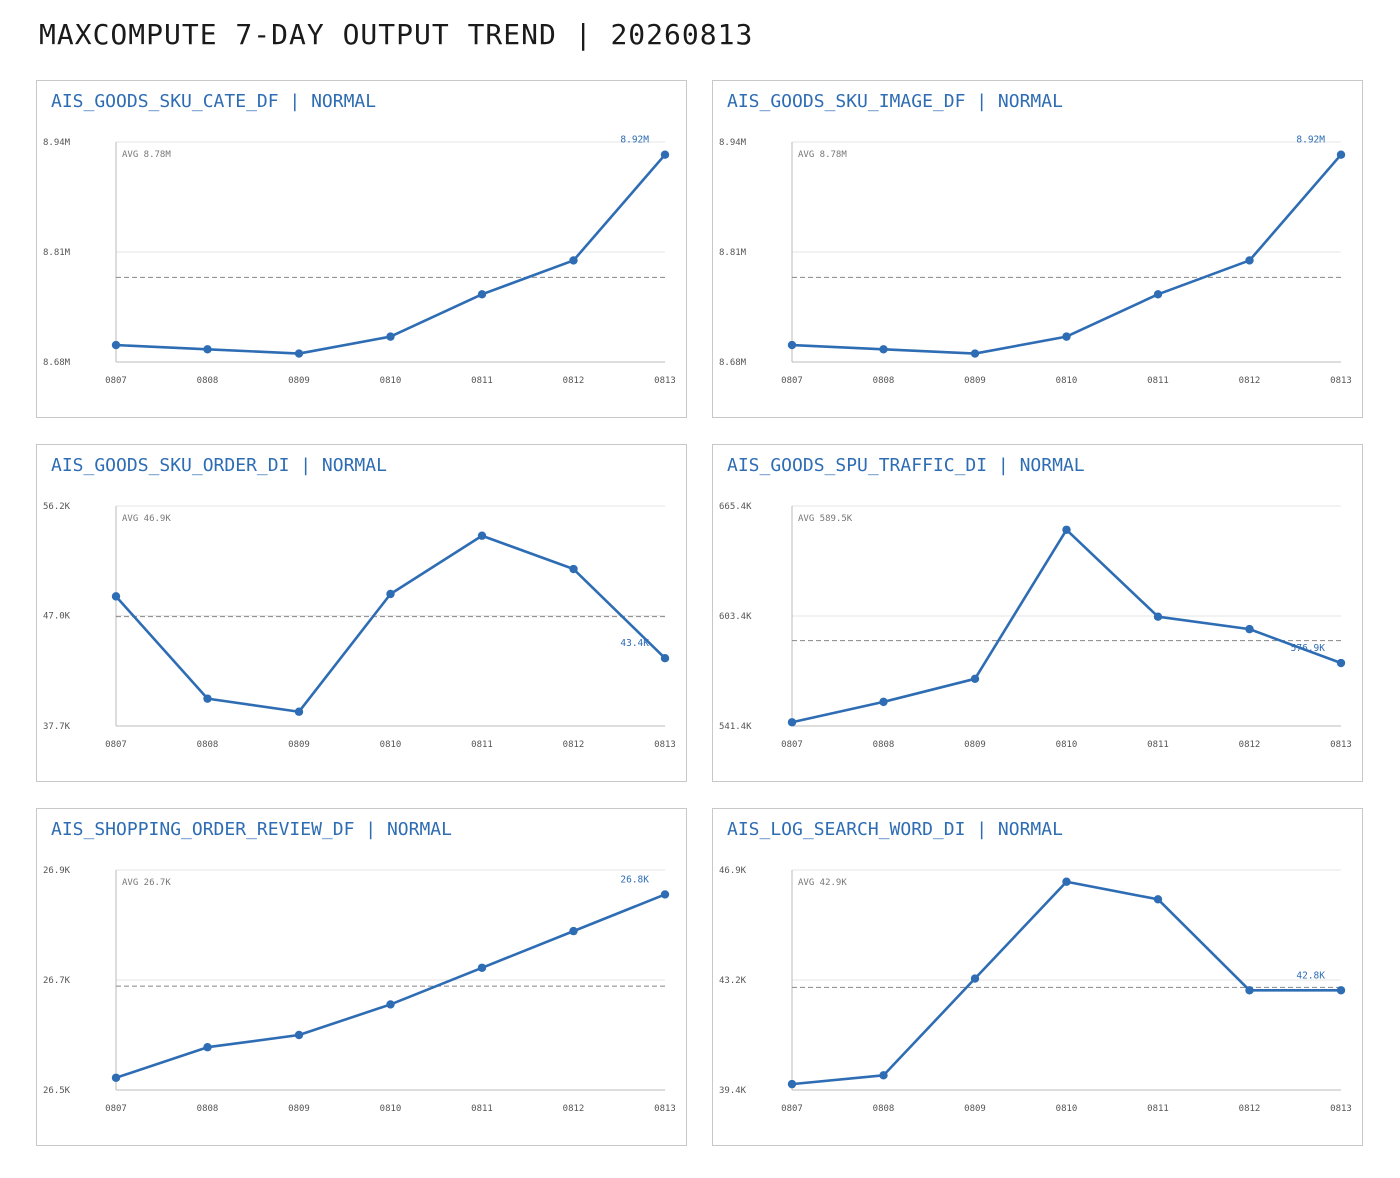 The image size is (1400, 1178). Describe the element at coordinates (57, 1091) in the screenshot. I see `y-tick-label: 26.5K` at that location.